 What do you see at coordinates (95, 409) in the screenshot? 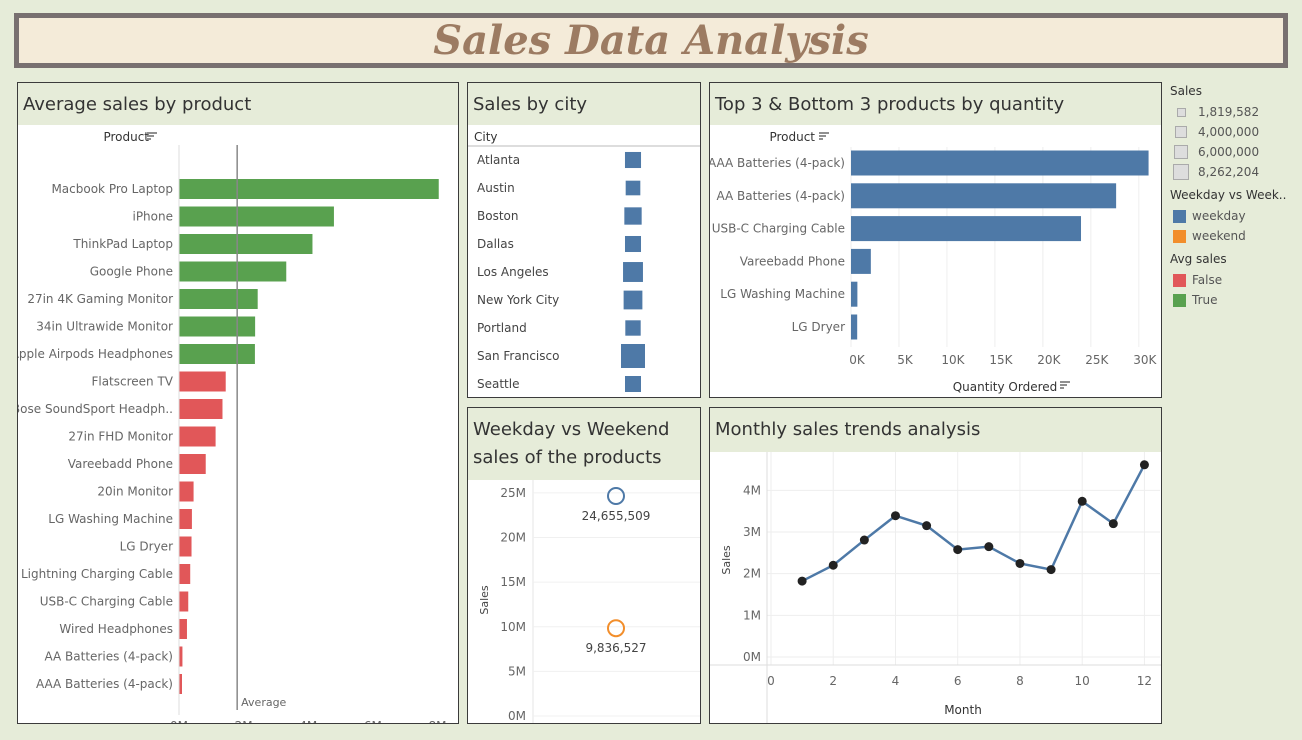
I see `product-label: Bose SoundSport Headph..` at bounding box center [95, 409].